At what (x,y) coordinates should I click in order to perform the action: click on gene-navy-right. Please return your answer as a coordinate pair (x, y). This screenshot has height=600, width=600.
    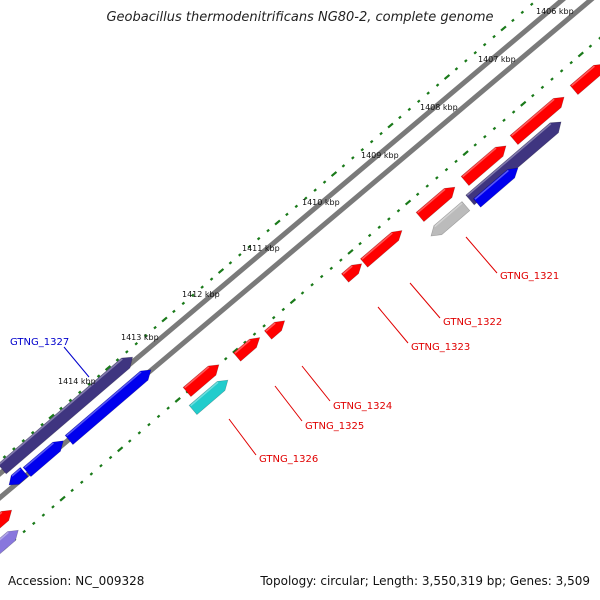
    Looking at the image, I should click on (513, 163).